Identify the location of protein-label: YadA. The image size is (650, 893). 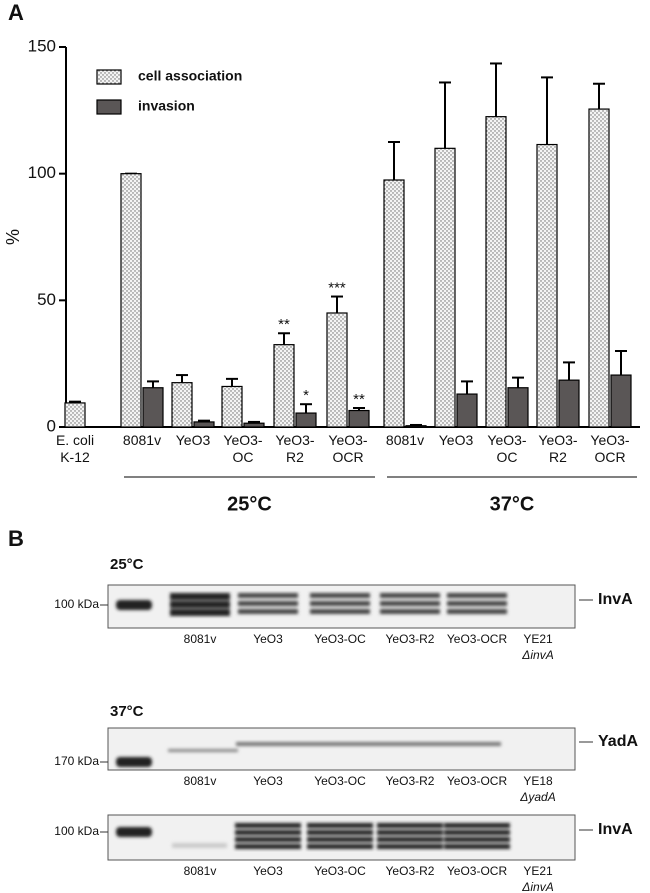
(618, 741).